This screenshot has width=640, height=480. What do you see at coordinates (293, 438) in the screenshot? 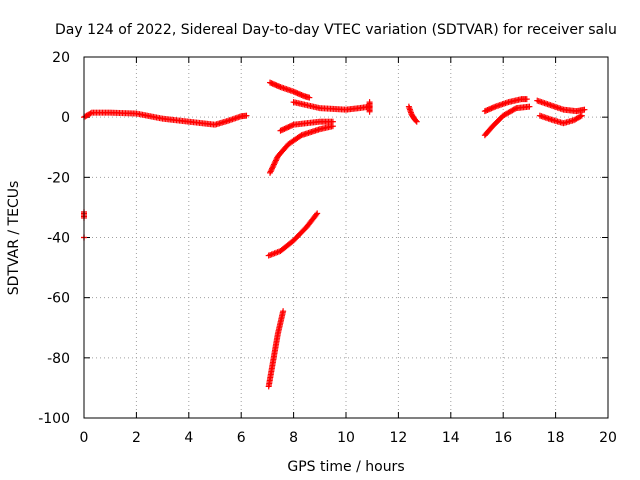
I see `x-tick-label: 8` at bounding box center [293, 438].